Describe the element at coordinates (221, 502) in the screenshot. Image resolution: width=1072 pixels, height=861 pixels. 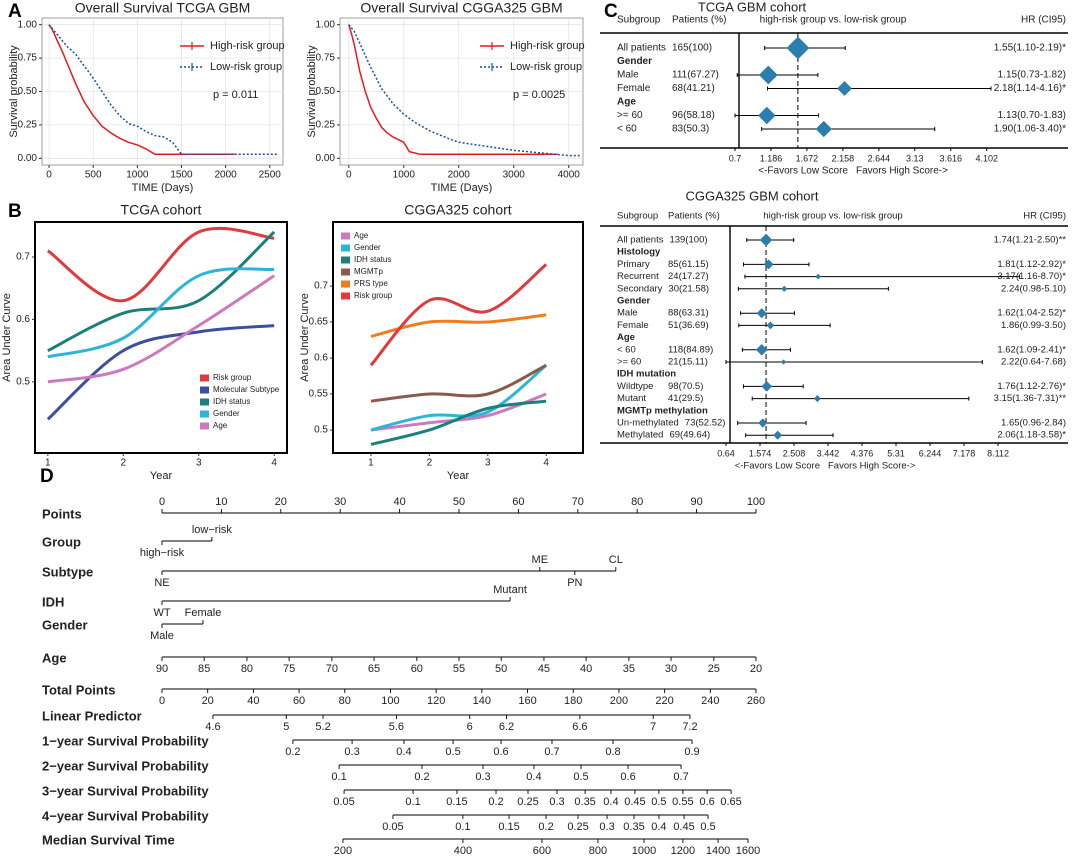
I see `row-tick-label: 10` at that location.